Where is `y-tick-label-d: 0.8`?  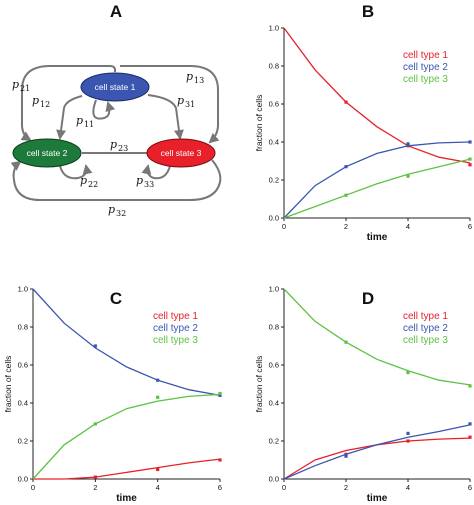 y-tick-label-d: 0.8 is located at coordinates (274, 327).